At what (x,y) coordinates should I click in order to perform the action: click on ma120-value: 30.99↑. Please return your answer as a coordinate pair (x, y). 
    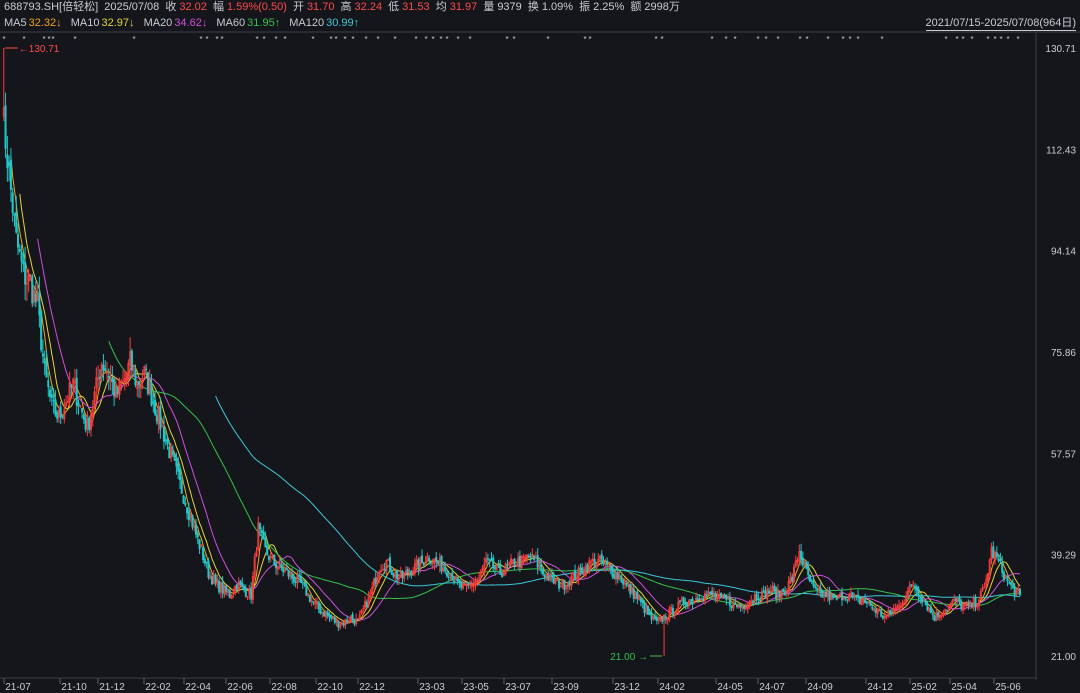
    Looking at the image, I should click on (343, 23).